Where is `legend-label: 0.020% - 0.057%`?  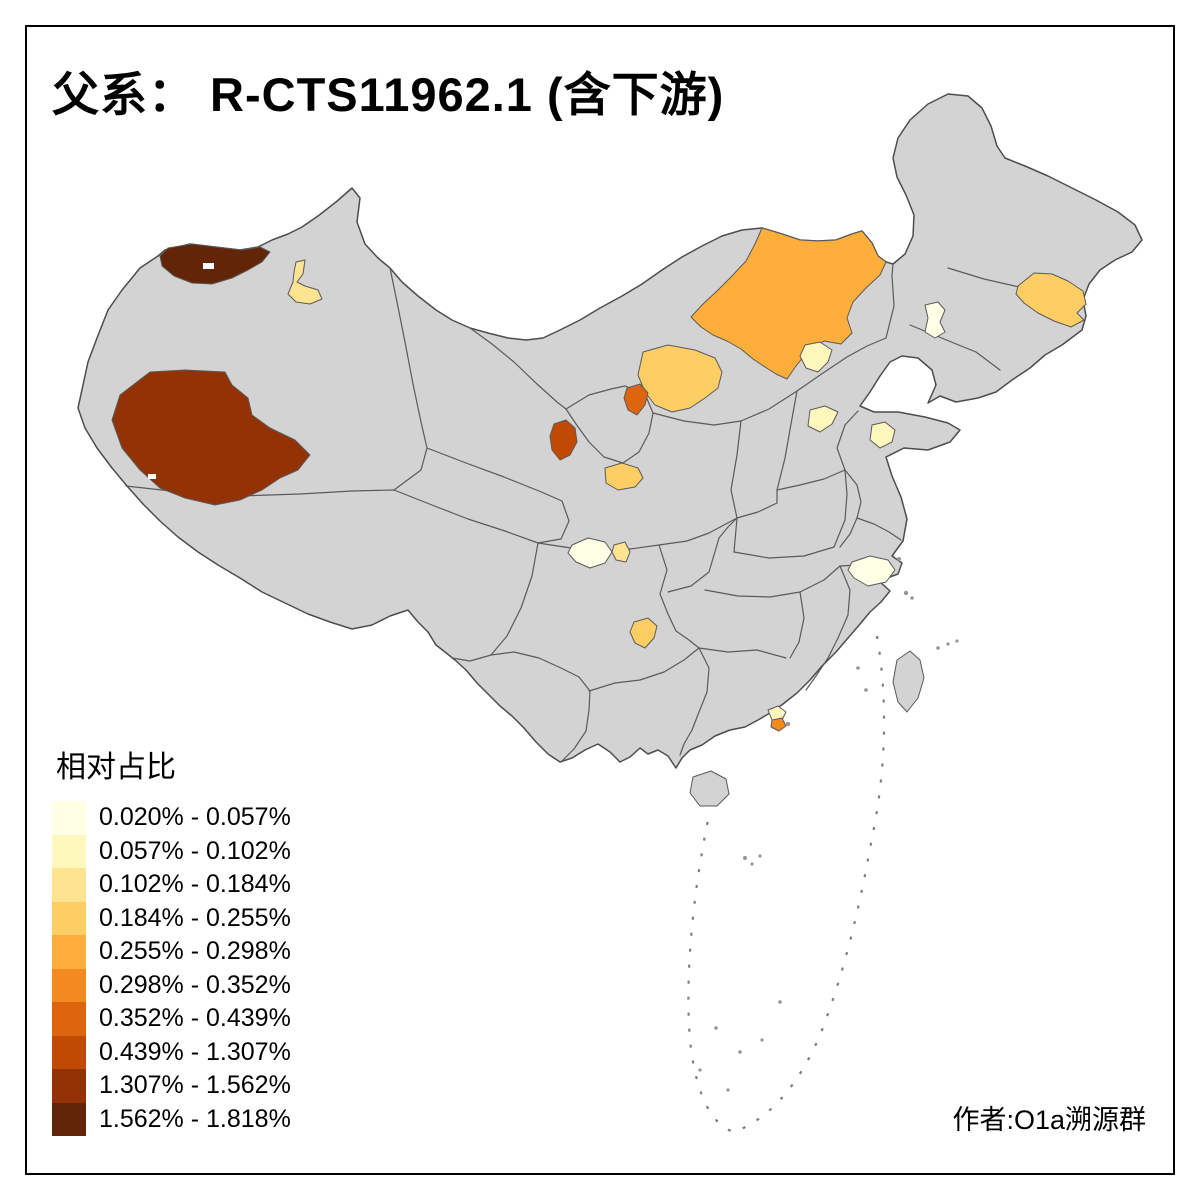
legend-label: 0.020% - 0.057% is located at coordinates (195, 817).